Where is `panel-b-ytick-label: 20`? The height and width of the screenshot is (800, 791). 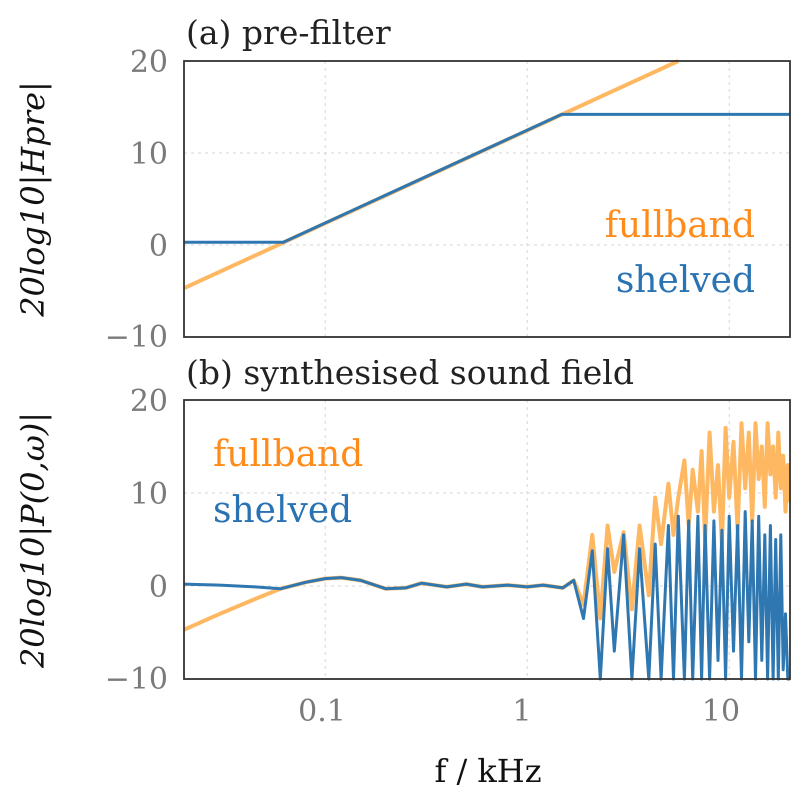
panel-b-ytick-label: 20 is located at coordinates (149, 401).